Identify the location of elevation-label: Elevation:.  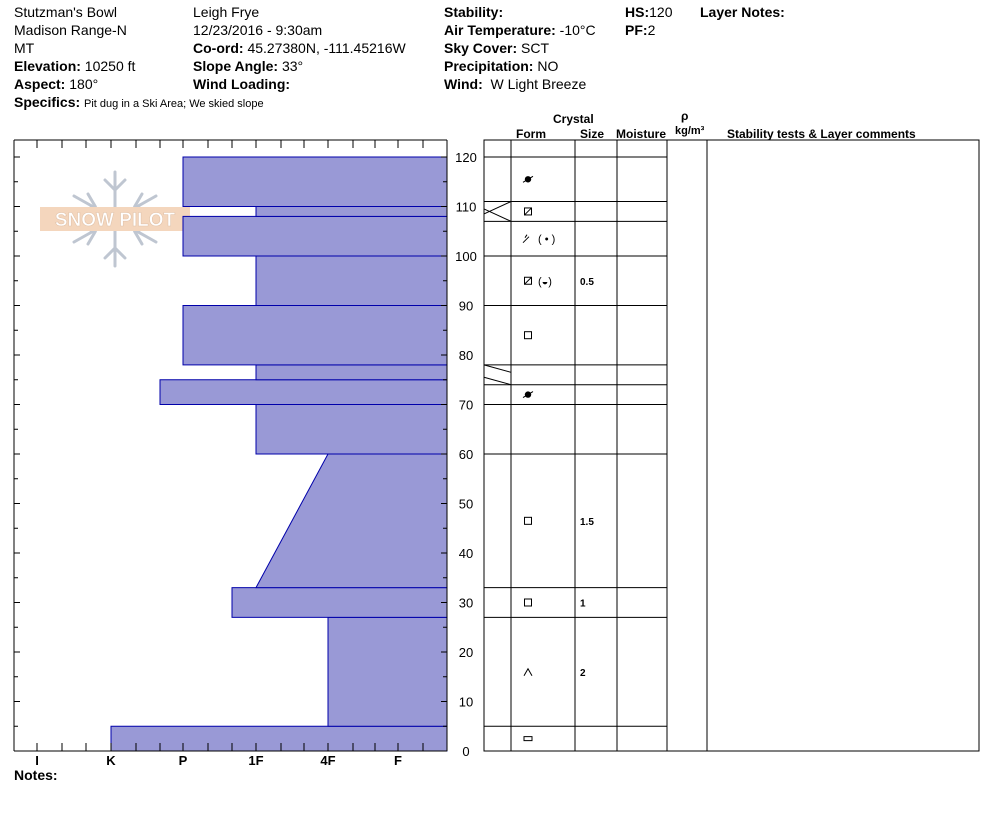
(47, 66).